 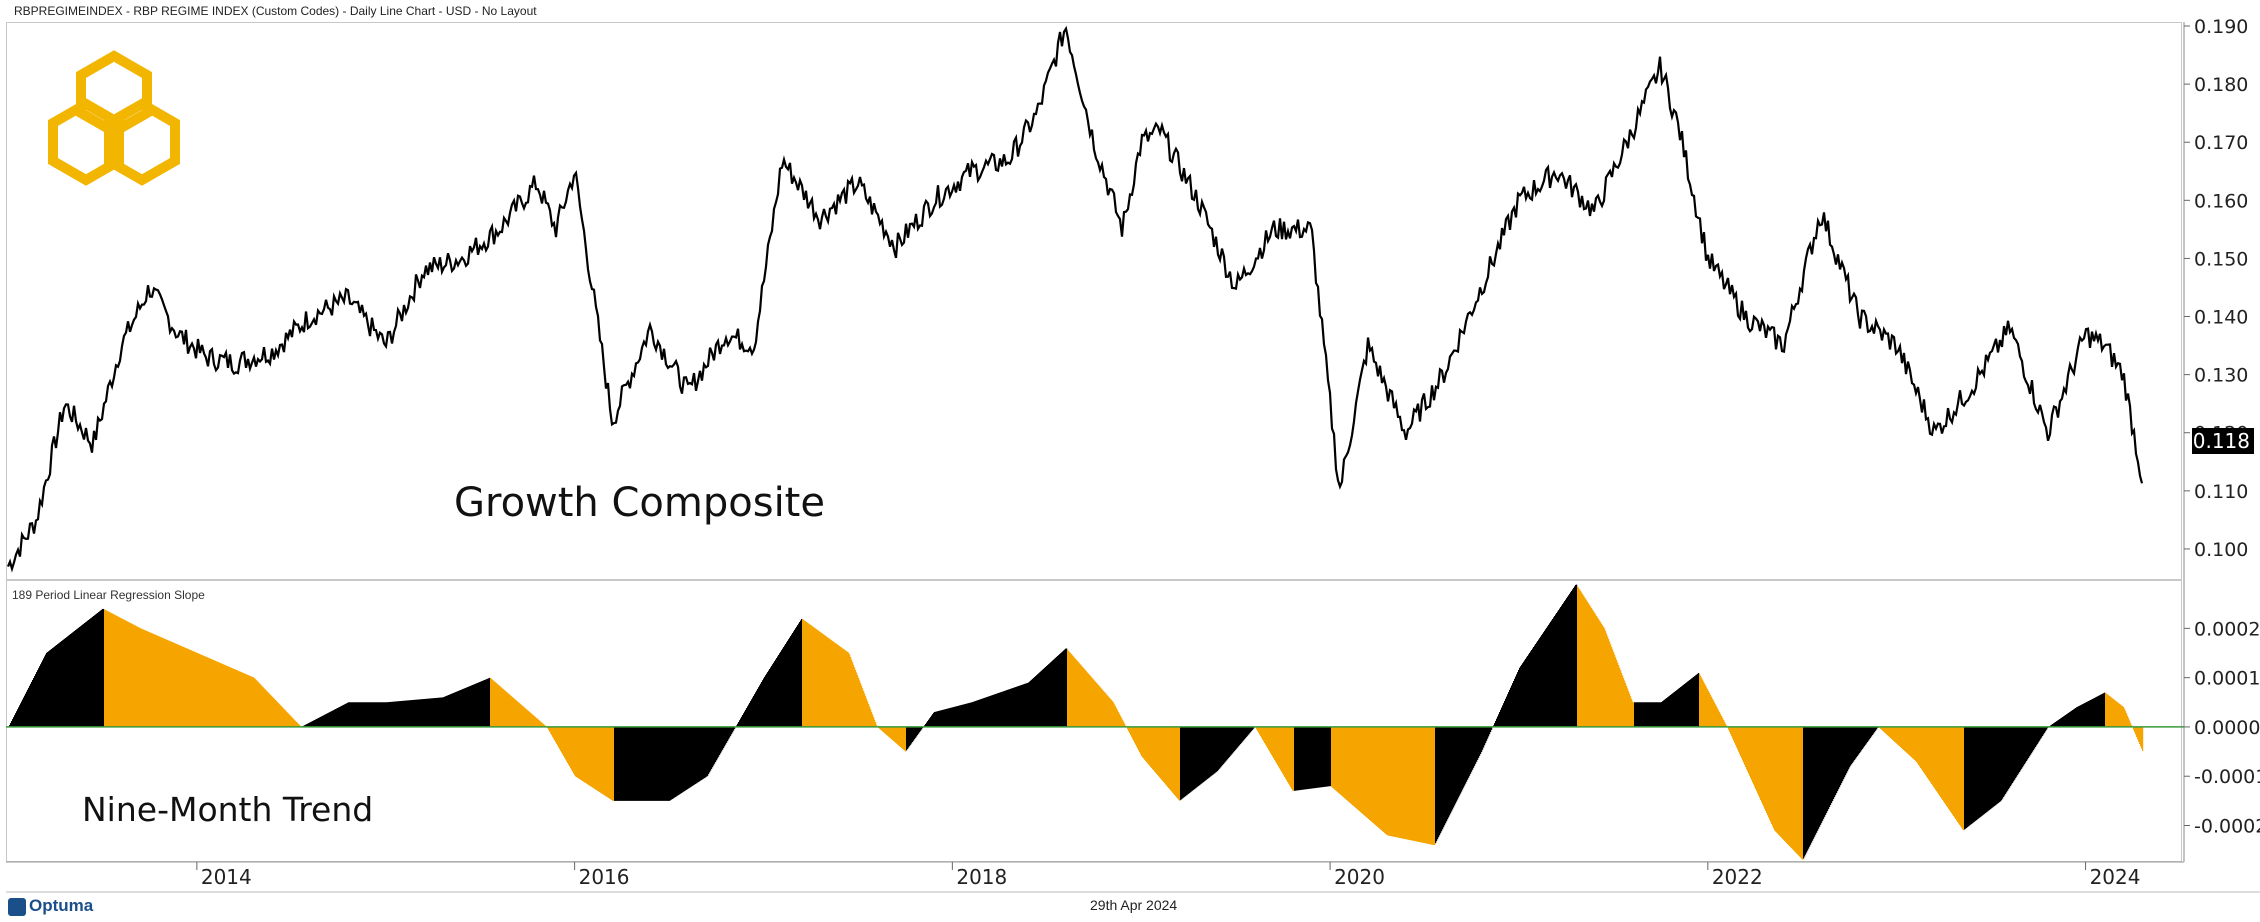 I want to click on optuma-brand: Optuma, so click(x=50, y=906).